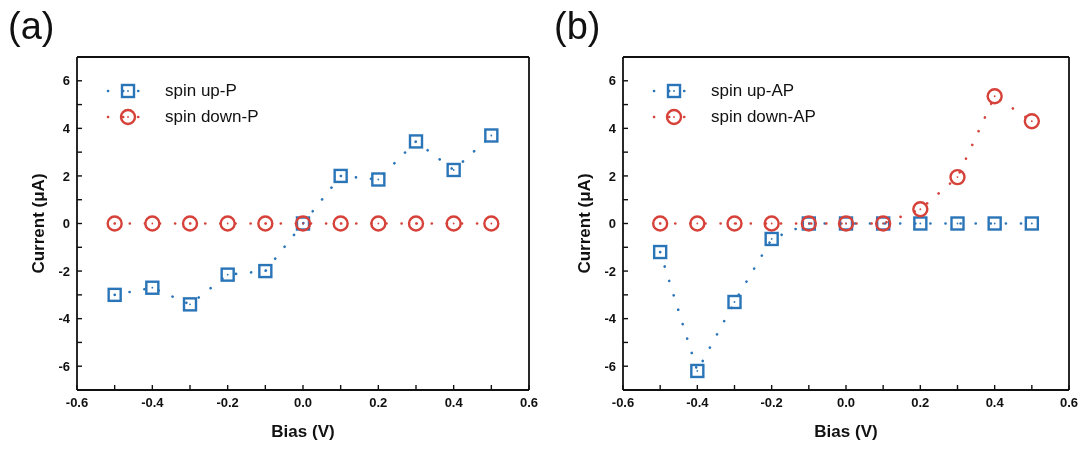 This screenshot has height=451, width=1080. What do you see at coordinates (201, 91) in the screenshot?
I see `legend-label: spin up-P` at bounding box center [201, 91].